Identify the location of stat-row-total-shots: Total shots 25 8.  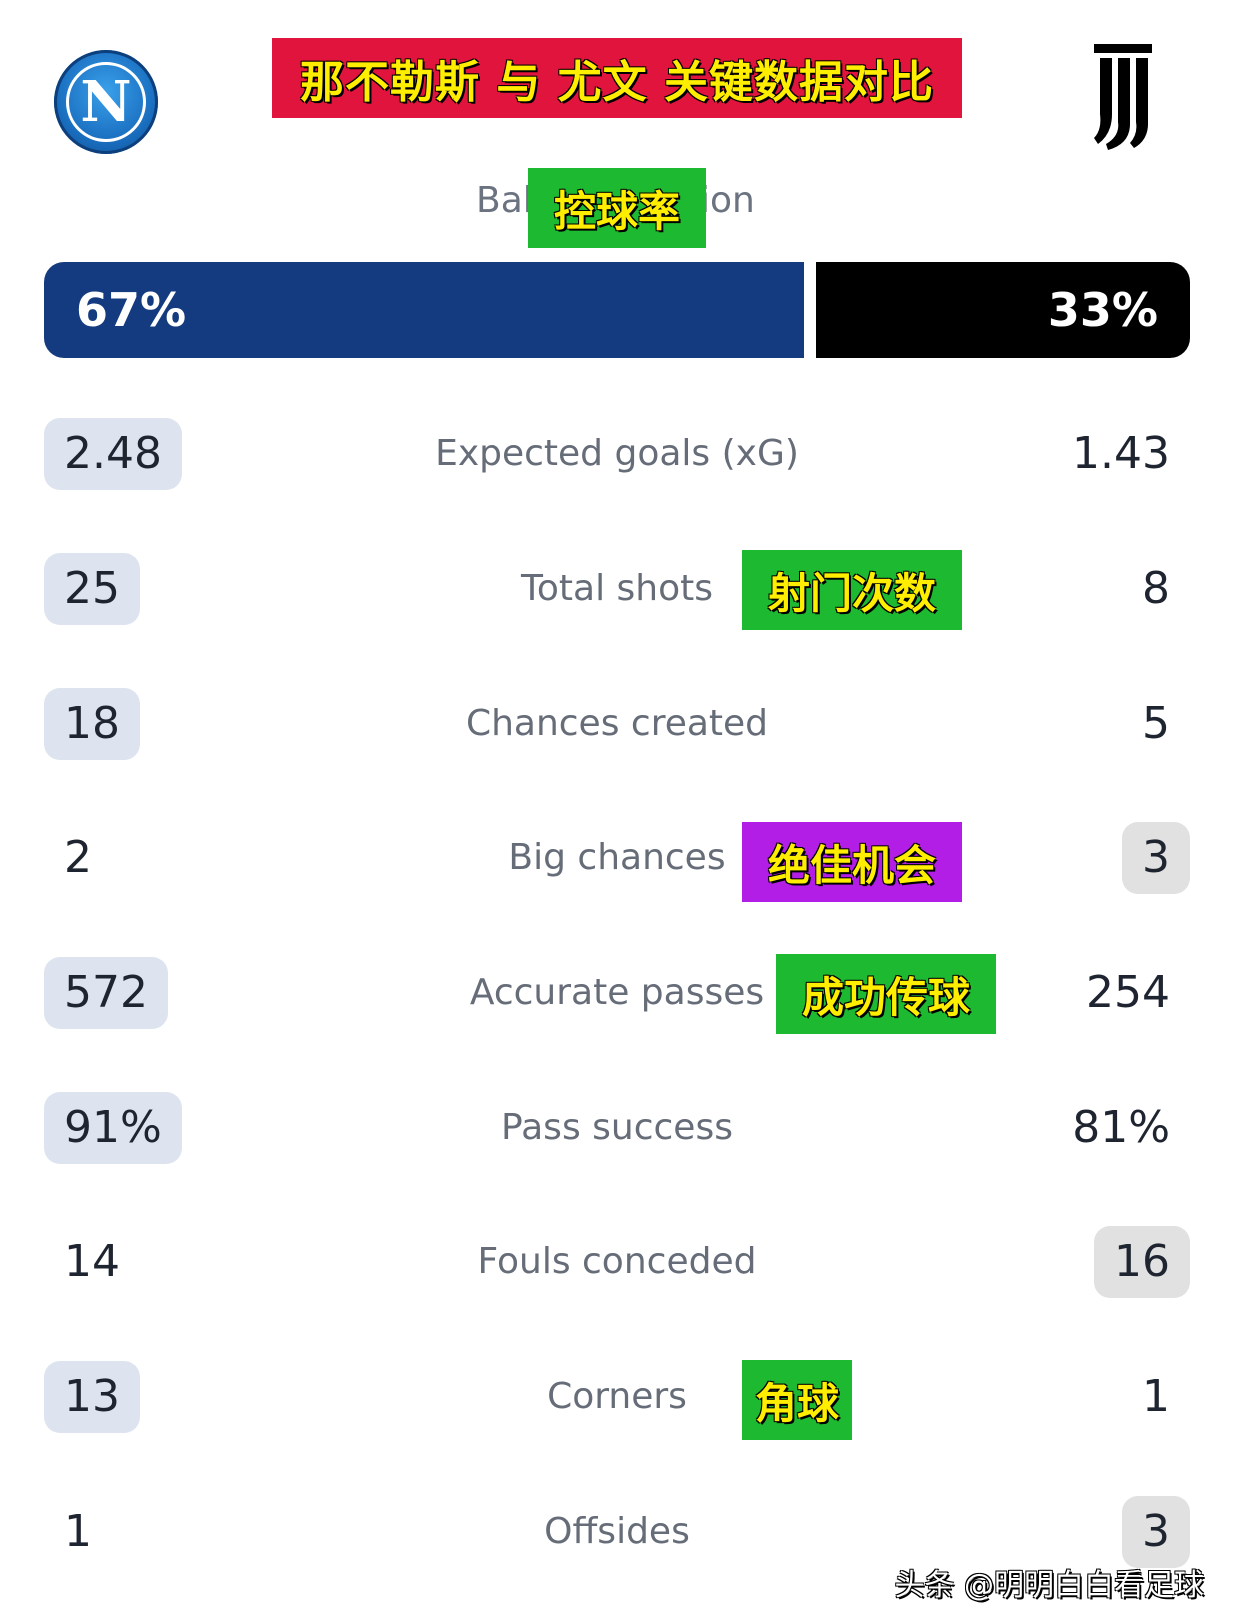
(617, 589).